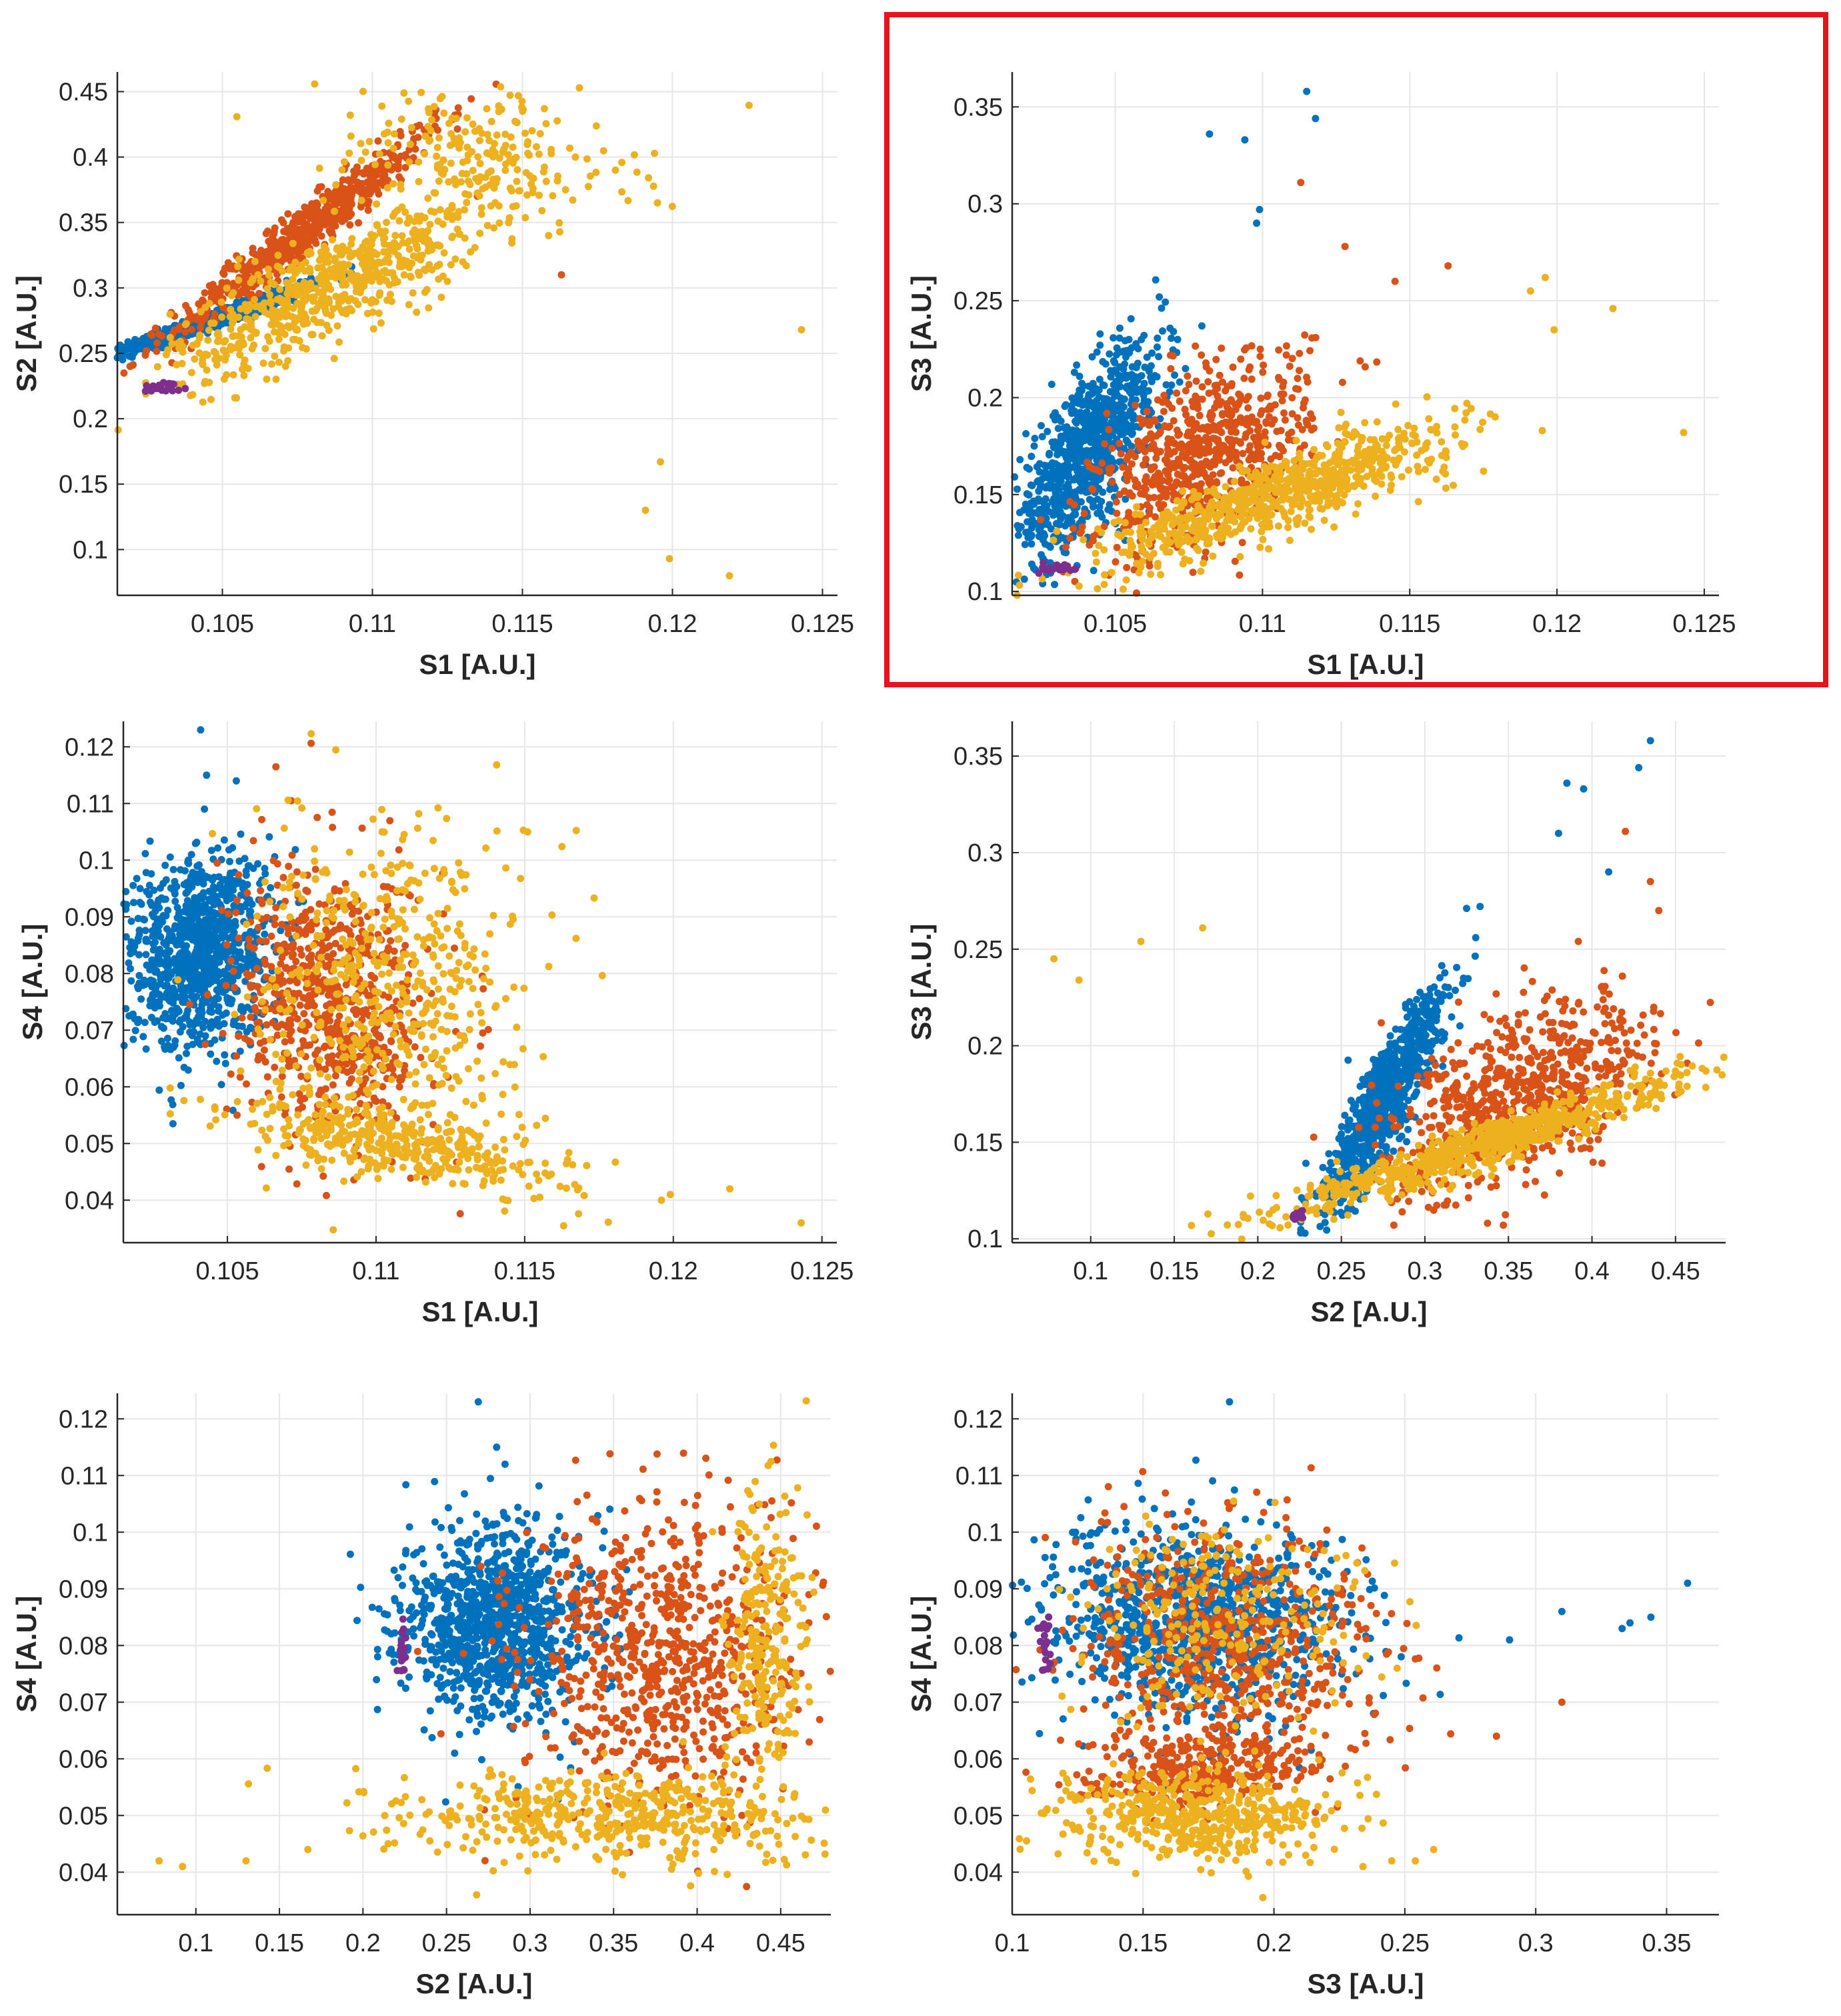 The image size is (1841, 2016). What do you see at coordinates (90, 158) in the screenshot?
I see `y-tick-label: 0.4` at bounding box center [90, 158].